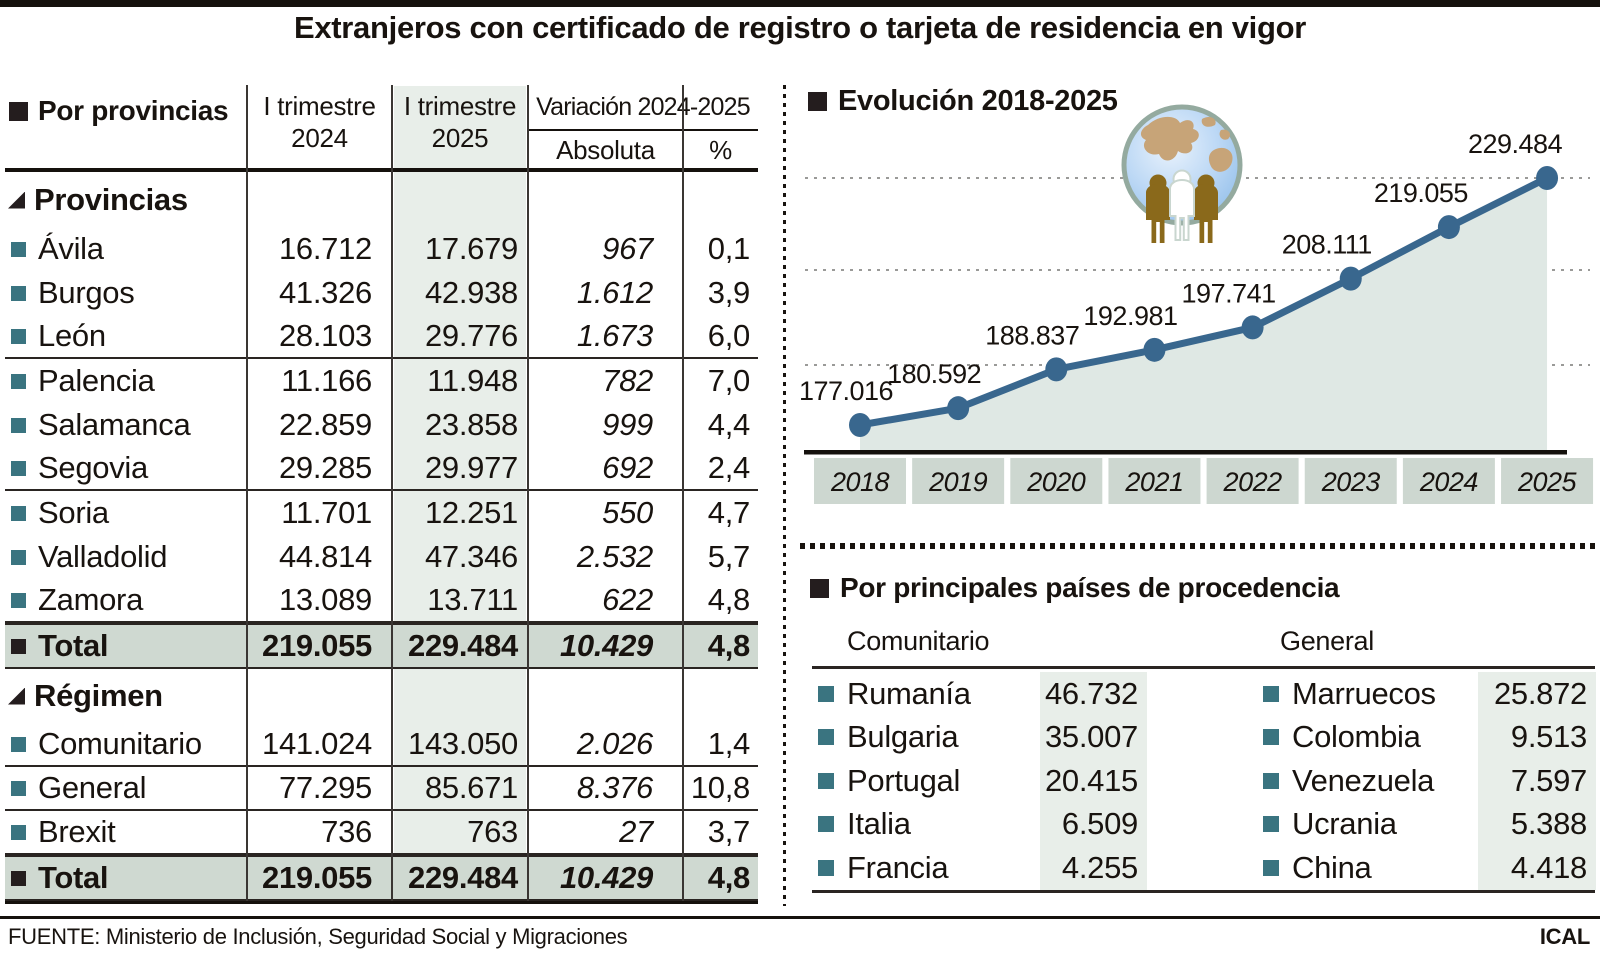 The width and height of the screenshot is (1600, 956). I want to click on country-label: Bulgaria, so click(903, 737).